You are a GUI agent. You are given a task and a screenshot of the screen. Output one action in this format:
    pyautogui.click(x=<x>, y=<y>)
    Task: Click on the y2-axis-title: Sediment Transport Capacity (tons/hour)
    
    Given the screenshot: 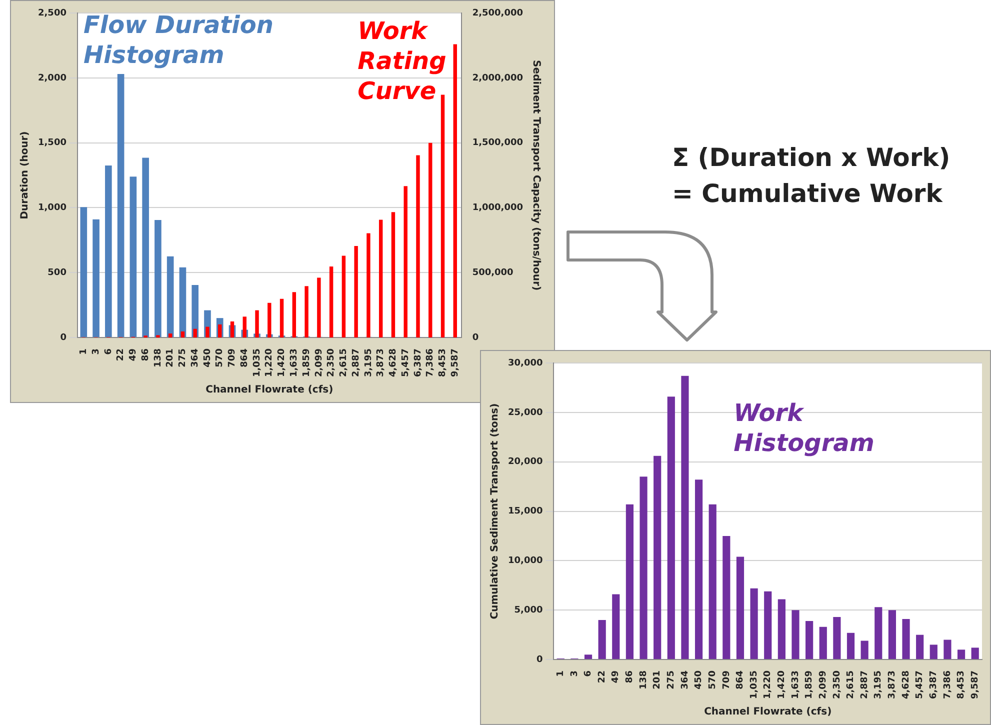 What is the action you would take?
    pyautogui.click(x=536, y=175)
    